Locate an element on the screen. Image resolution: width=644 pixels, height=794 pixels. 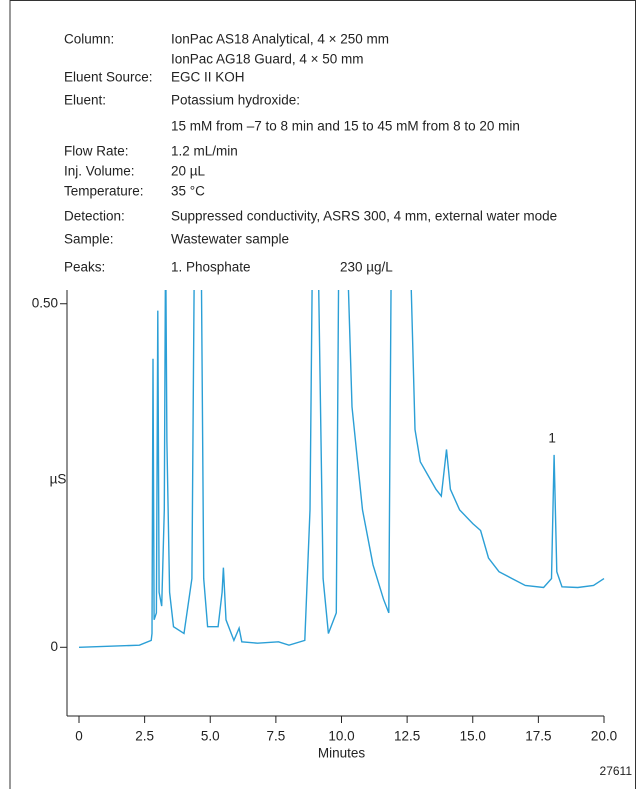
x-tick-label: 12.5 is located at coordinates (407, 736).